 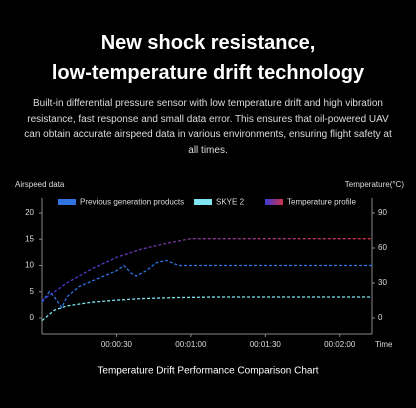 What do you see at coordinates (380, 317) in the screenshot?
I see `y2-tick-label: 0` at bounding box center [380, 317].